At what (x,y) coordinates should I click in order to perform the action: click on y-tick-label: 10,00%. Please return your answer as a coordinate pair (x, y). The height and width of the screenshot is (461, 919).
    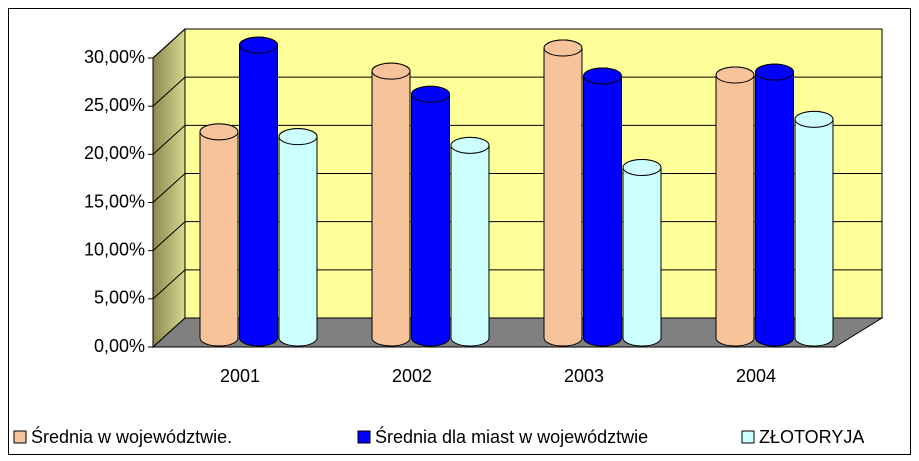
    Looking at the image, I should click on (114, 249).